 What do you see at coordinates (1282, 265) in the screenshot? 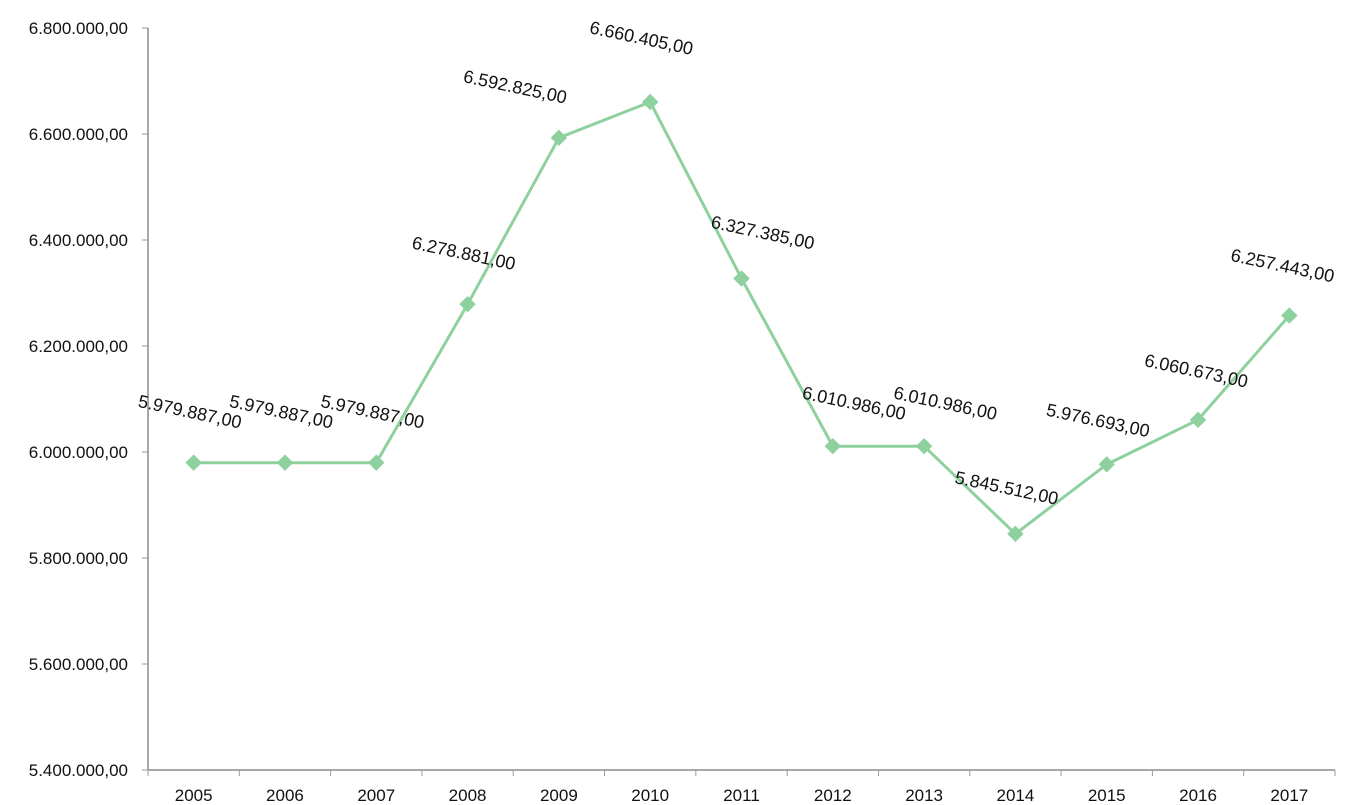
I see `data-label: 6.257.443,00` at bounding box center [1282, 265].